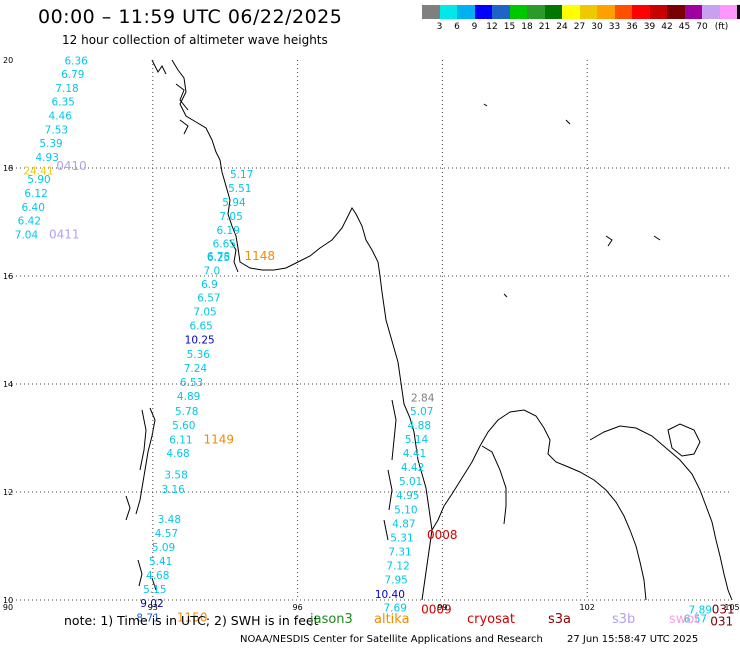 The height and width of the screenshot is (650, 740). Describe the element at coordinates (64, 234) in the screenshot. I see `pass-time-label: 0411` at that location.